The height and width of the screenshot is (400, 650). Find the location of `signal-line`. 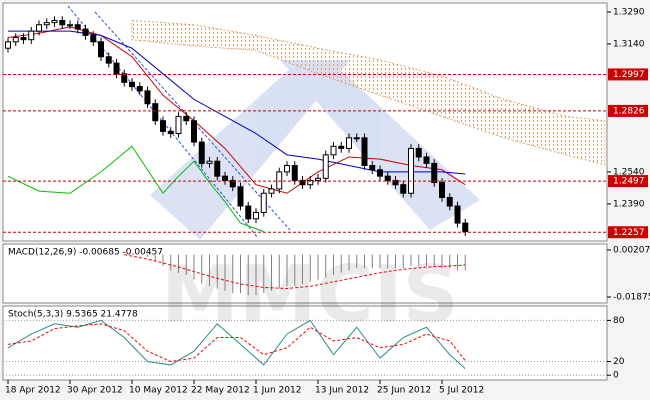

signal-line is located at coordinates (295, 272).